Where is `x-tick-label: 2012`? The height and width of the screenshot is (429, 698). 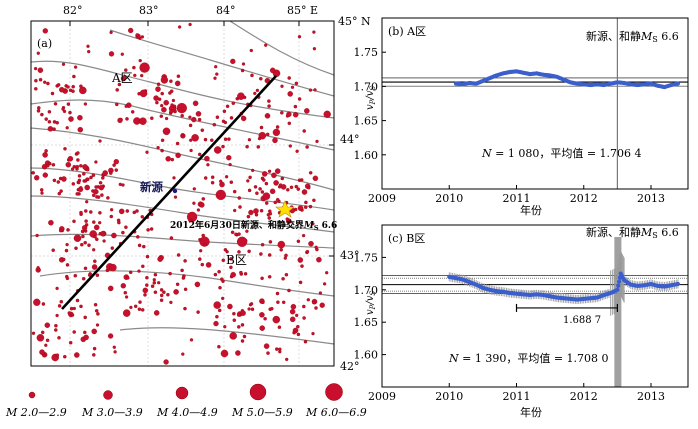
x-tick-label: 2012 is located at coordinates (584, 396).